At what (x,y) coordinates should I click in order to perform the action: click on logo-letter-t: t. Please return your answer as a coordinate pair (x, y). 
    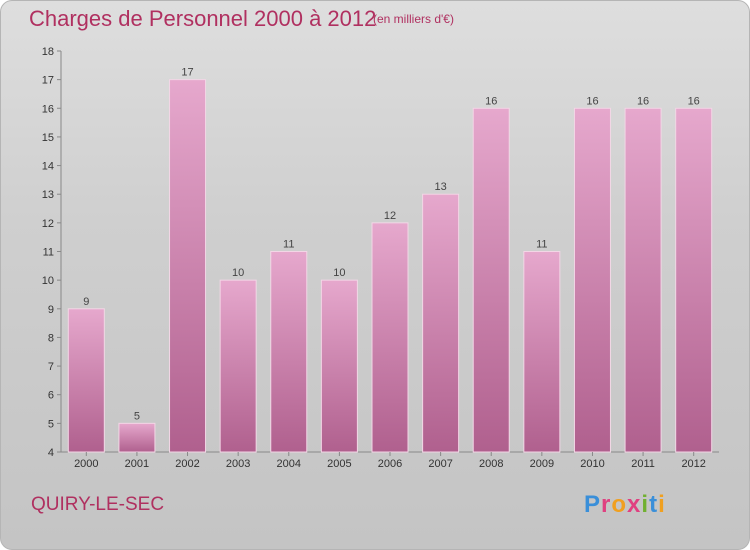
    Looking at the image, I should click on (654, 504).